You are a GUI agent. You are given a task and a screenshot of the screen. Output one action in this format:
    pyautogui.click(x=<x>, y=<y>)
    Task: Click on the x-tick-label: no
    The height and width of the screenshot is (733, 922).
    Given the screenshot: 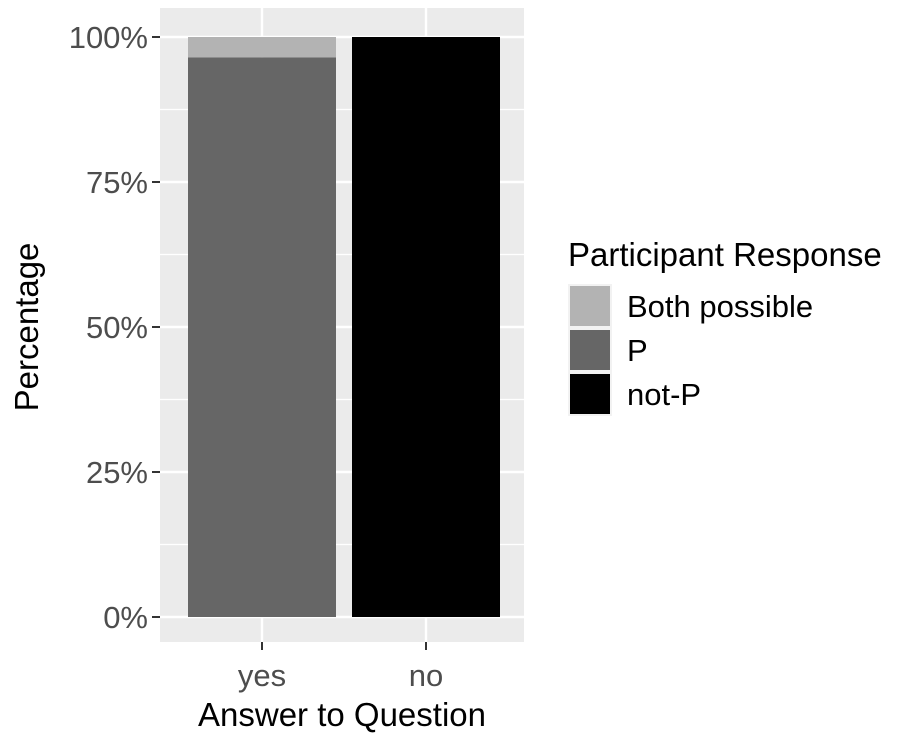 What is the action you would take?
    pyautogui.click(x=426, y=675)
    